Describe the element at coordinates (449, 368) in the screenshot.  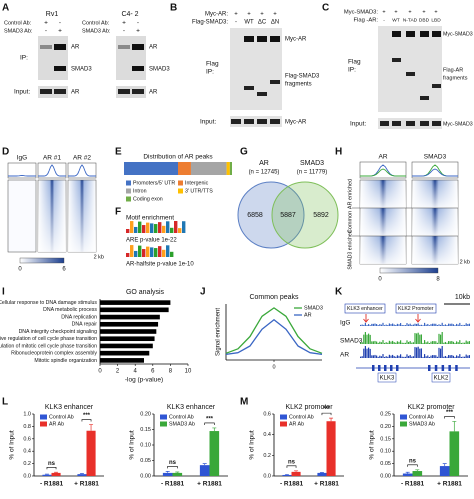
I see `exon` at that location.